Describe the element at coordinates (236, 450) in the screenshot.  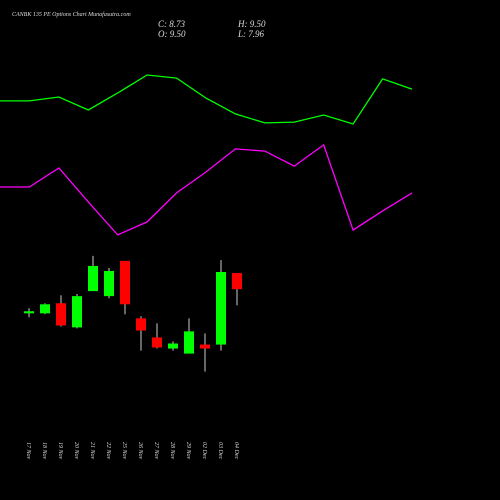
I see `x-tick-label: 04 Dec` at that location.